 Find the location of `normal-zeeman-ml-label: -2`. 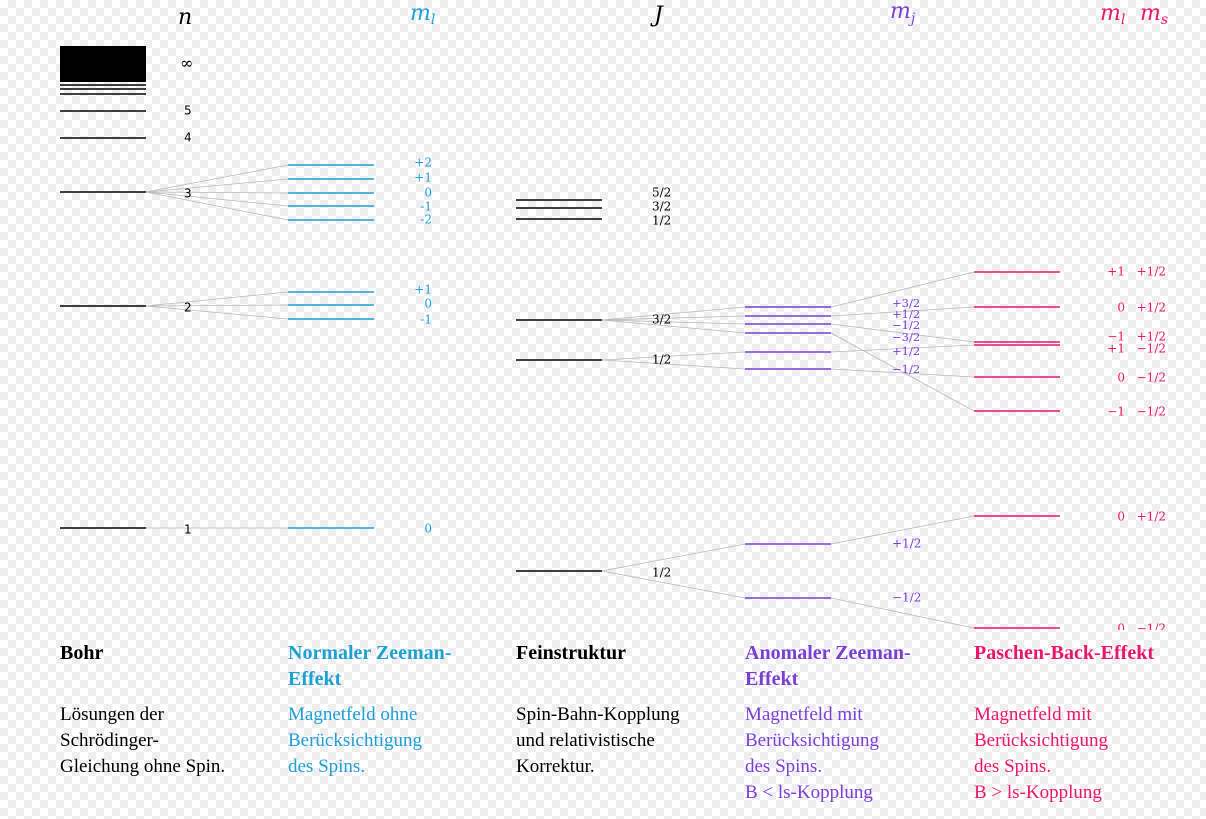

normal-zeeman-ml-label: -2 is located at coordinates (426, 220).